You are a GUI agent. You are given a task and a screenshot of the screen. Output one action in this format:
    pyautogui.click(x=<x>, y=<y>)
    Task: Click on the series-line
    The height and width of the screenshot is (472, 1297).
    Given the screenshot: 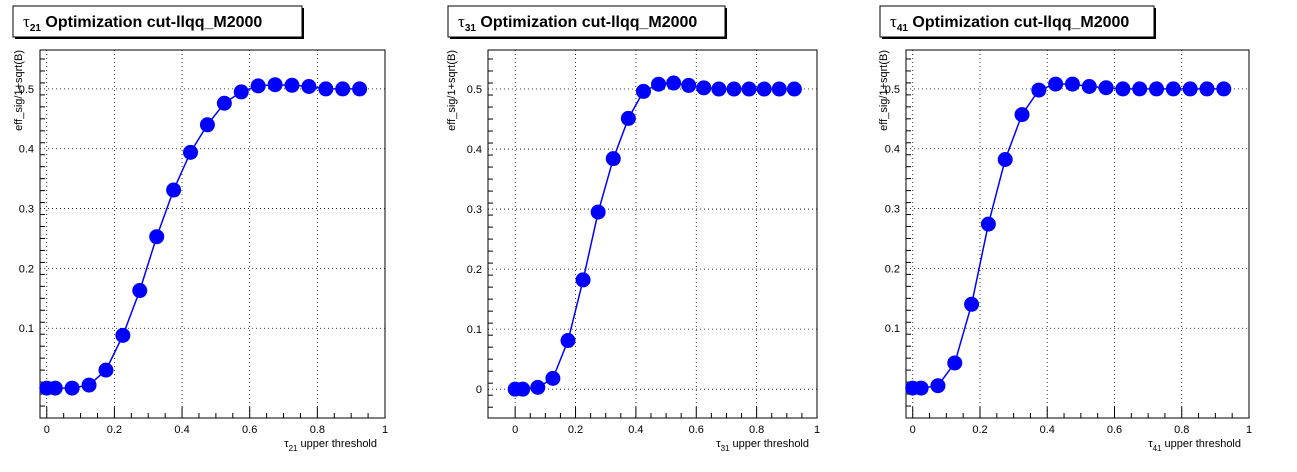 What is the action you would take?
    pyautogui.click(x=655, y=236)
    